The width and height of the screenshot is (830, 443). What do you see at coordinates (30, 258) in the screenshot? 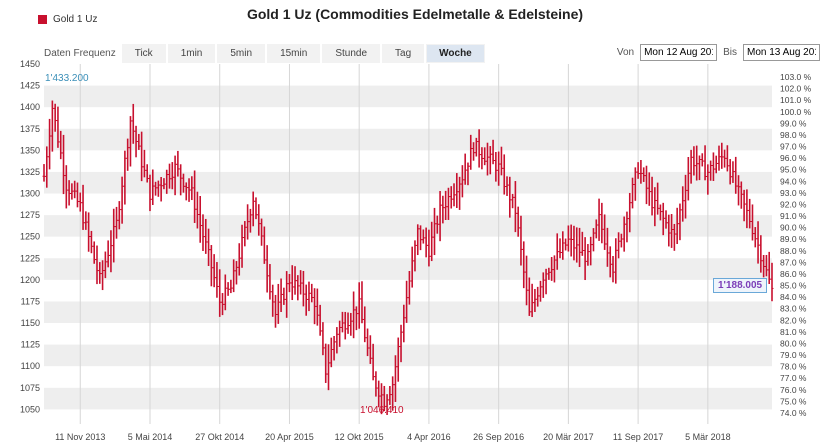
I see `y-tick-label: 1225` at bounding box center [30, 258].